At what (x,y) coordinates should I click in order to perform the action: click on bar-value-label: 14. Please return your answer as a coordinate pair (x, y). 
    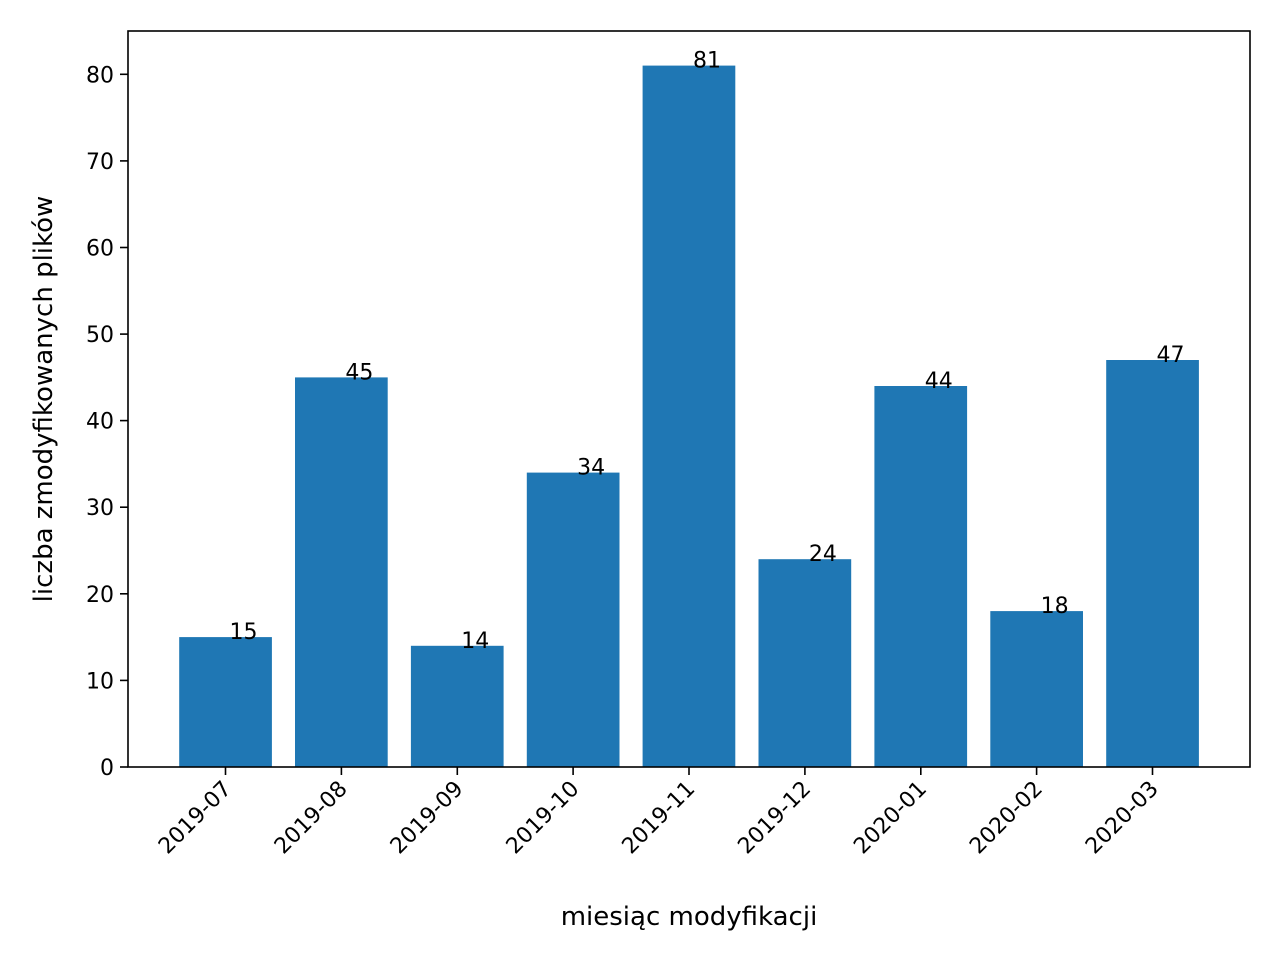
    Looking at the image, I should click on (475, 641).